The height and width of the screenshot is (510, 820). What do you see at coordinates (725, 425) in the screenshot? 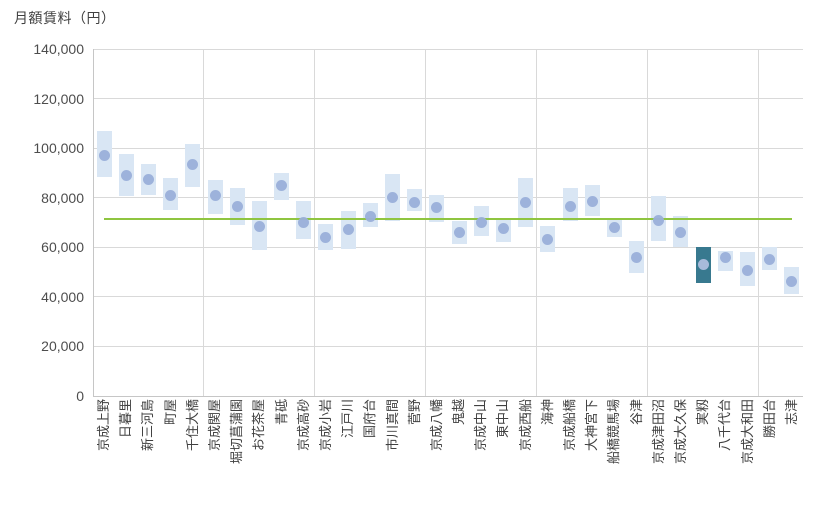
I see `category-label: 八千代台` at bounding box center [725, 425].